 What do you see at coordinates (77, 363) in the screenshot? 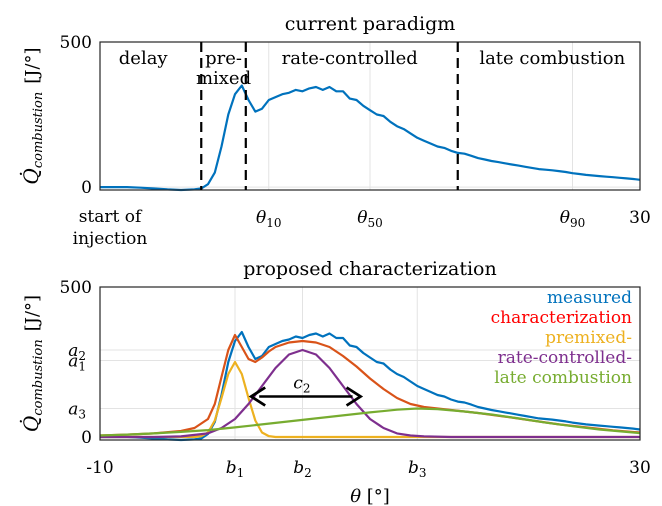
I see `y-tick-label: a1` at bounding box center [77, 363].